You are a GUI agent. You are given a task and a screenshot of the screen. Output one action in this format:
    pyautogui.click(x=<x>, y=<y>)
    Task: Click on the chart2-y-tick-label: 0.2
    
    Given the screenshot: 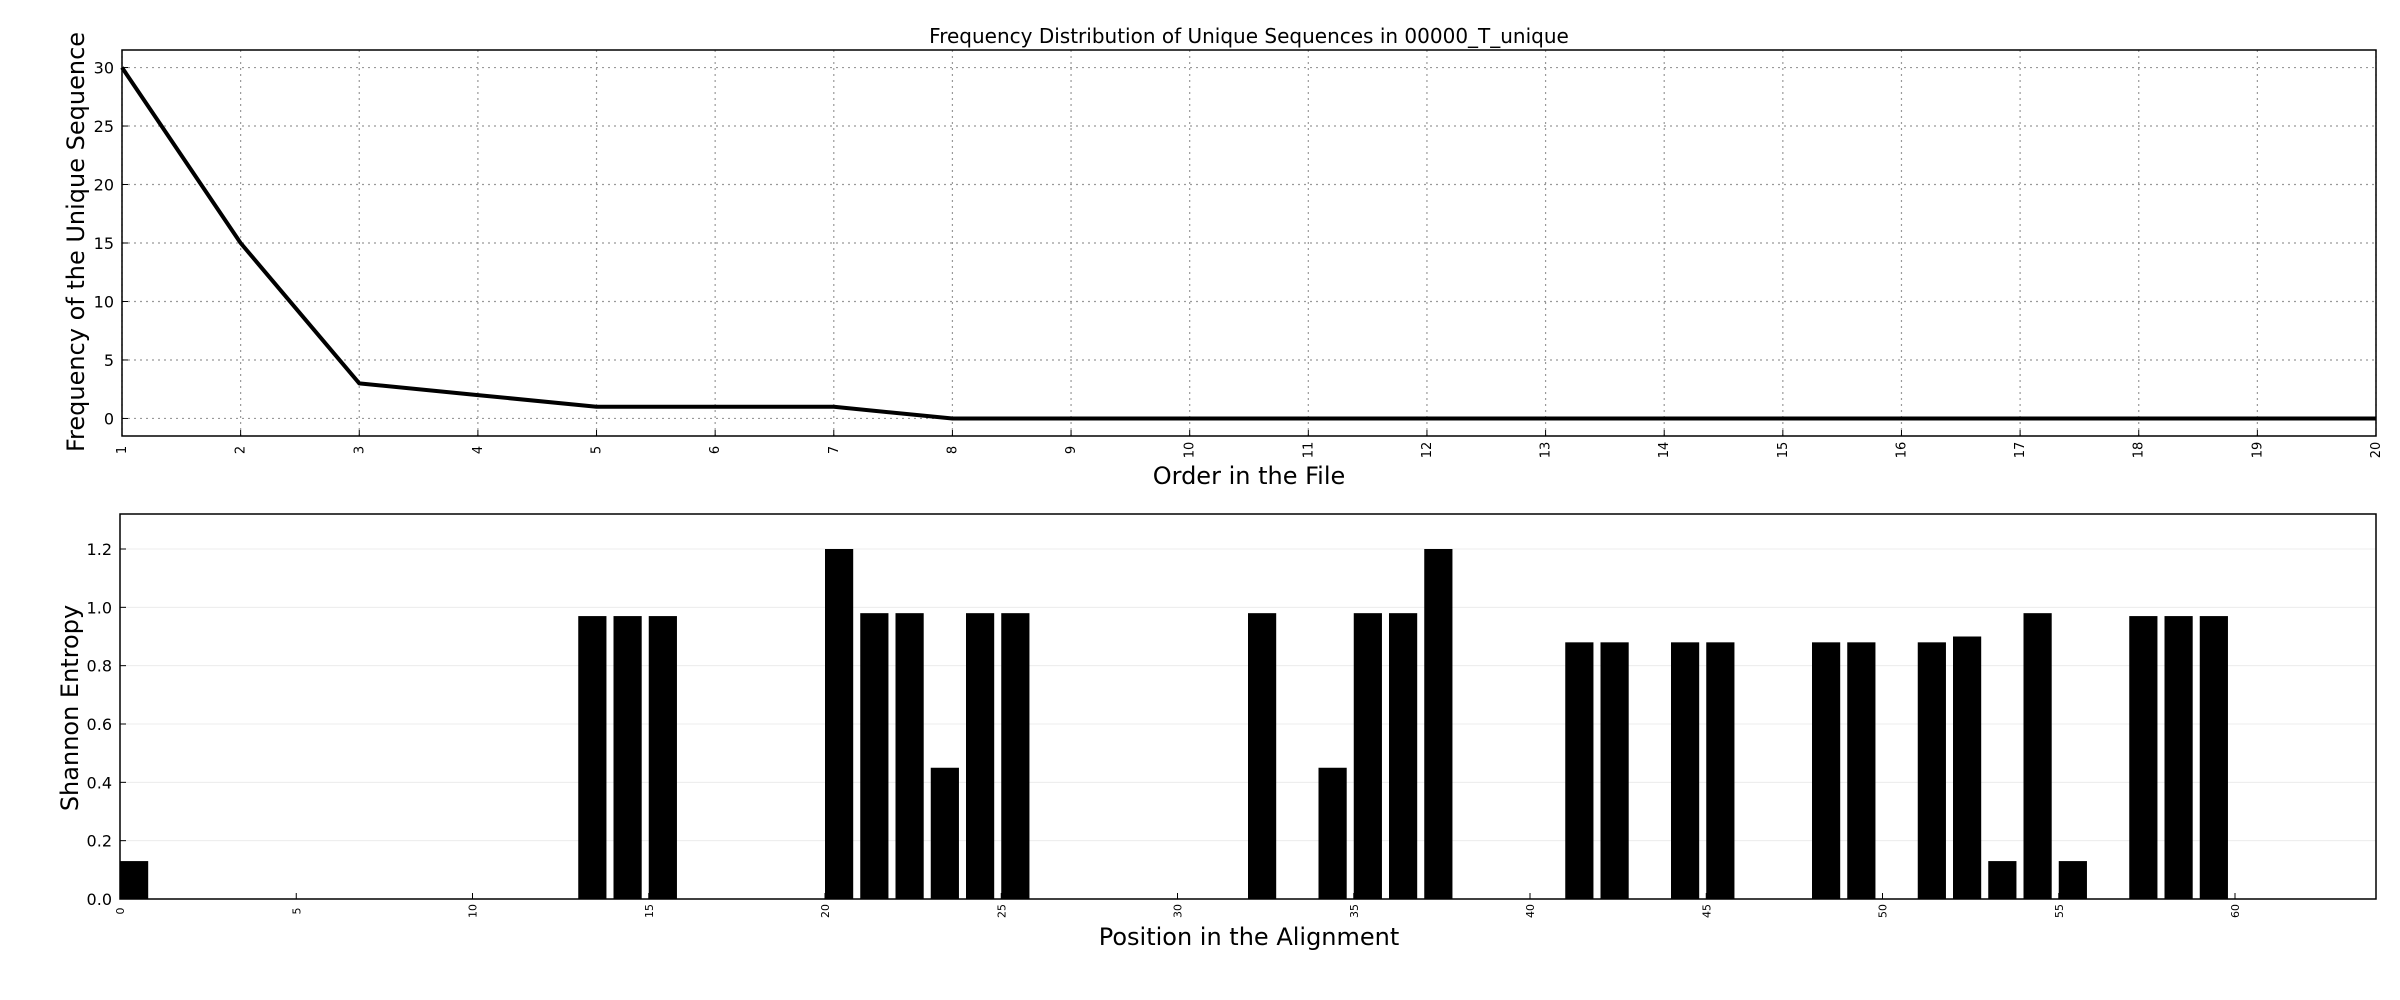 What is the action you would take?
    pyautogui.click(x=99, y=841)
    